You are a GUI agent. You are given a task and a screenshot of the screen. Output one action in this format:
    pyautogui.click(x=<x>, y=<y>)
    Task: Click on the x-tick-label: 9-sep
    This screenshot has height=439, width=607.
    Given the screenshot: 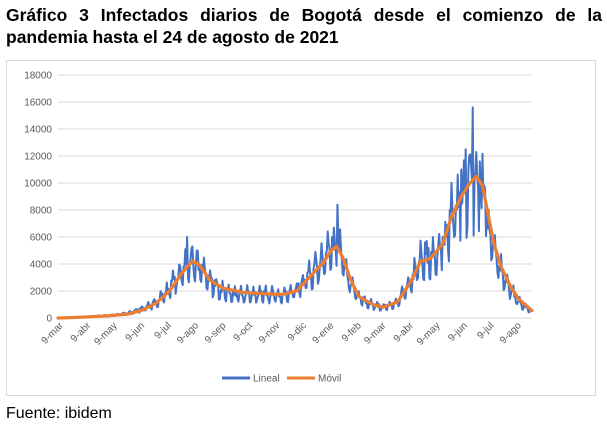 What is the action you would take?
    pyautogui.click(x=216, y=333)
    